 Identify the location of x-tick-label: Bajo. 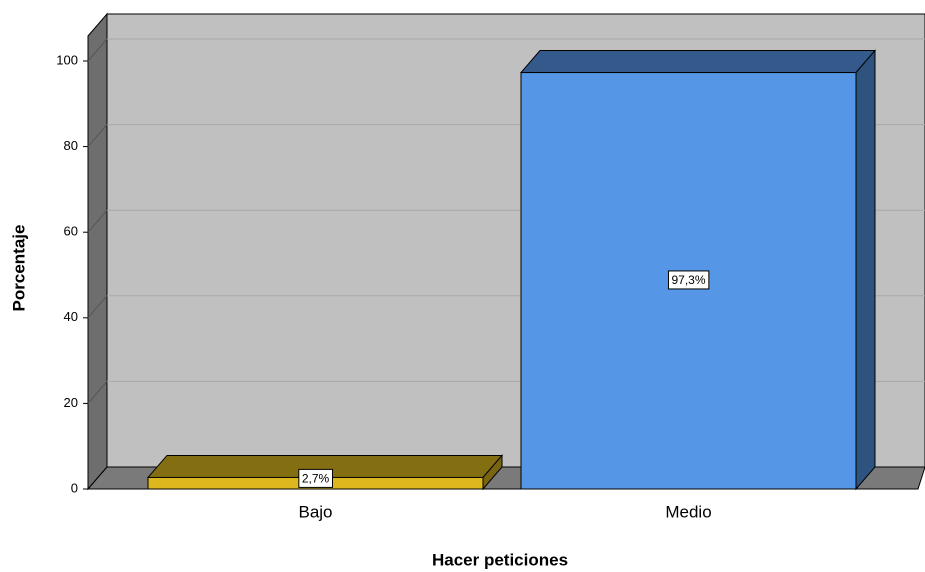
(315, 511).